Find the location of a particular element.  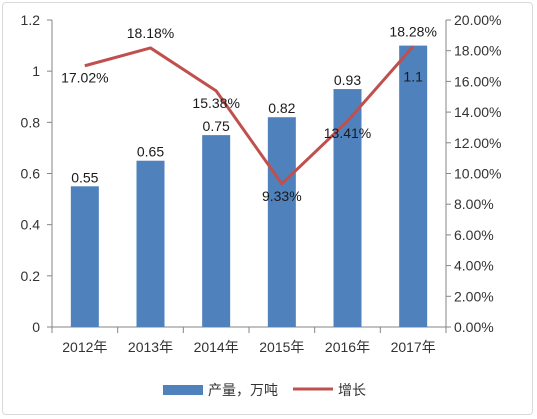

growth-value-label: 18.28% is located at coordinates (412, 31).